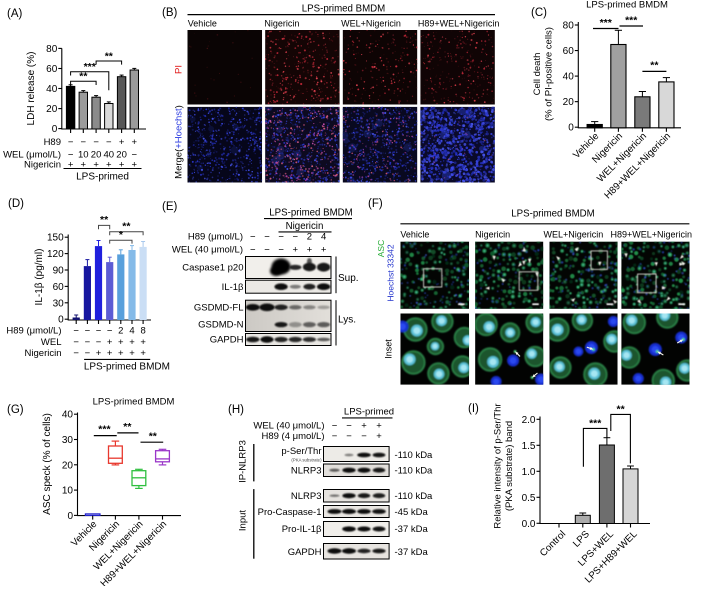  Describe the element at coordinates (179, 142) in the screenshot. I see `svg-text: Merge(+Hoechst)` at that location.